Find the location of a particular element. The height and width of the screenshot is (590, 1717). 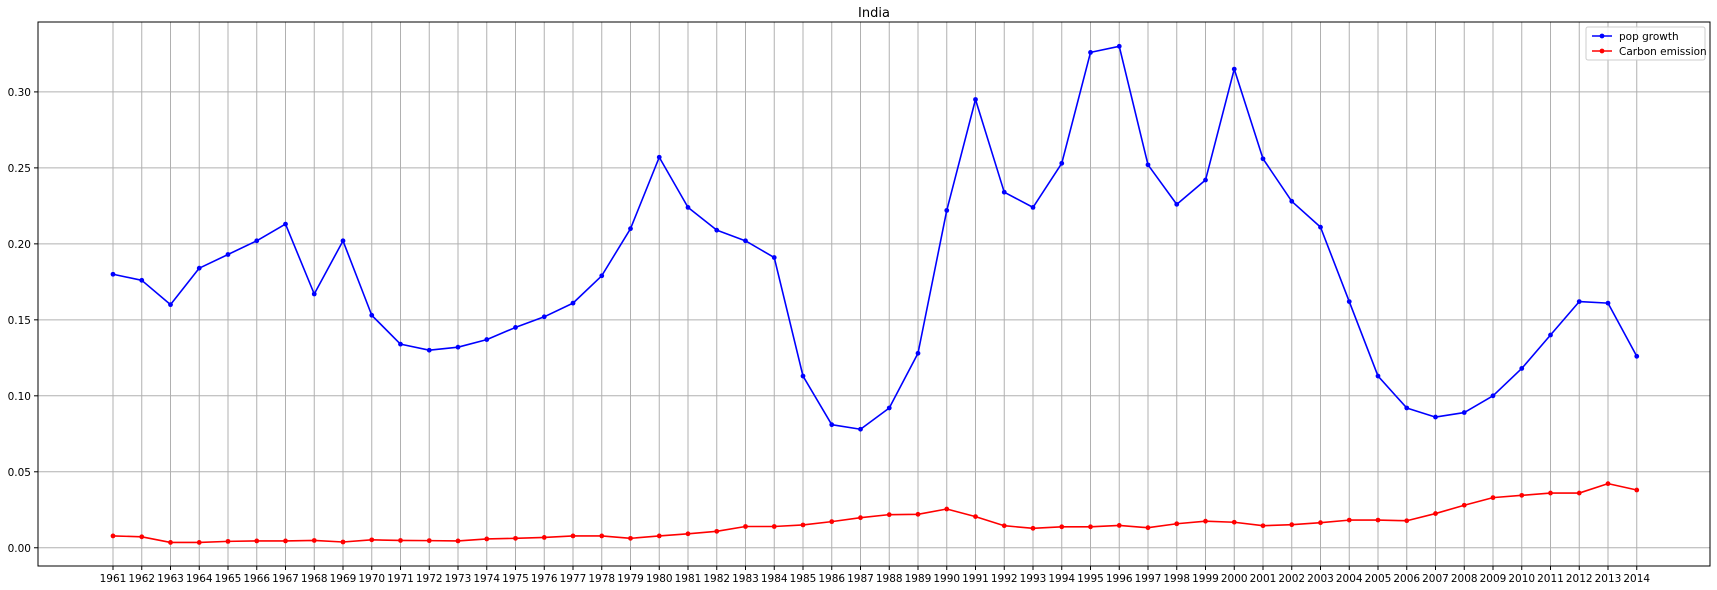

chart-title: India is located at coordinates (874, 13).